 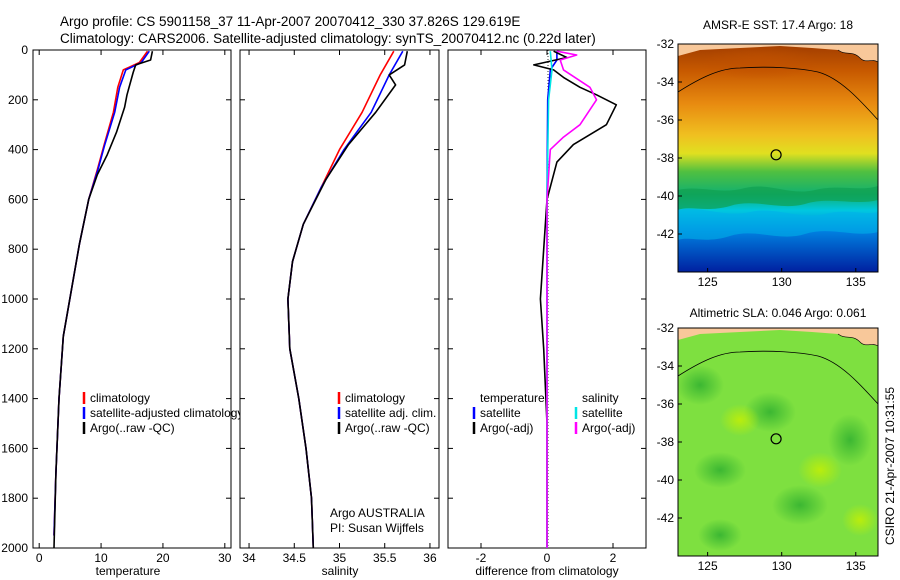 What do you see at coordinates (506, 428) in the screenshot?
I see `legend-entry-temp-argo: Argo(-adj)` at bounding box center [506, 428].